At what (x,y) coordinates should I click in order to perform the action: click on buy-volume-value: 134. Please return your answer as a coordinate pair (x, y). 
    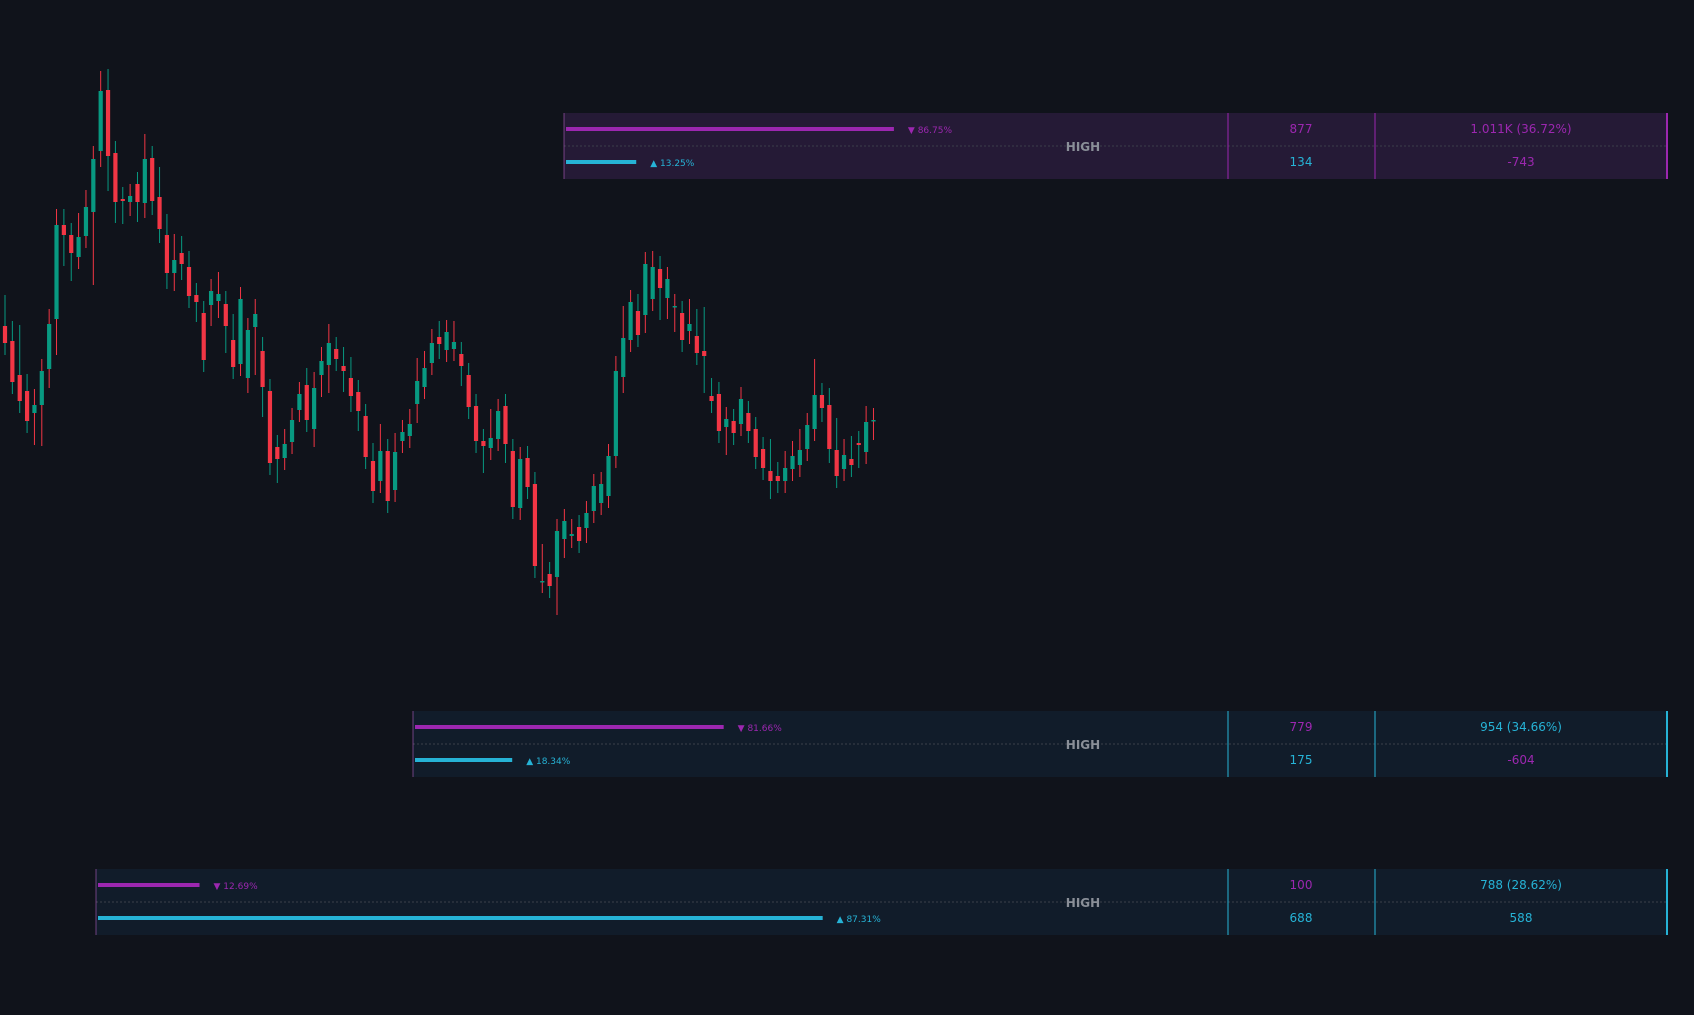
    Looking at the image, I should click on (1301, 162).